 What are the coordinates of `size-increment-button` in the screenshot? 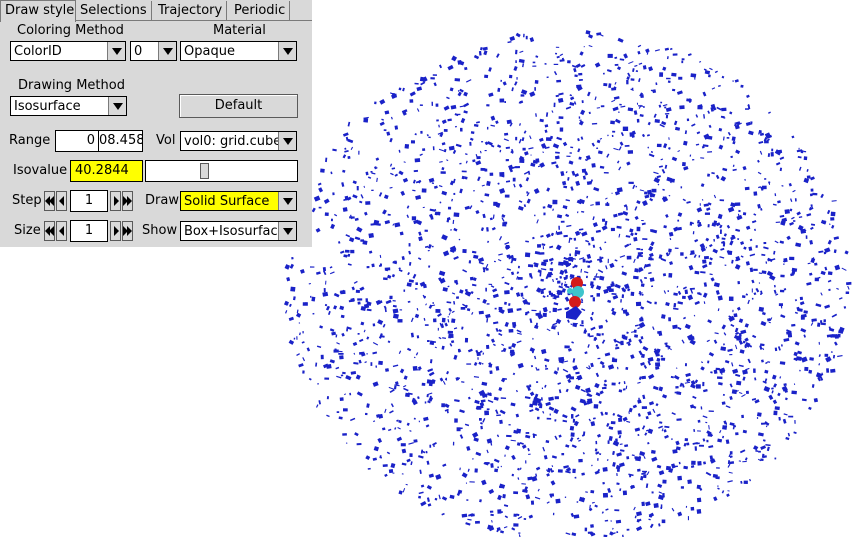 It's located at (115, 231).